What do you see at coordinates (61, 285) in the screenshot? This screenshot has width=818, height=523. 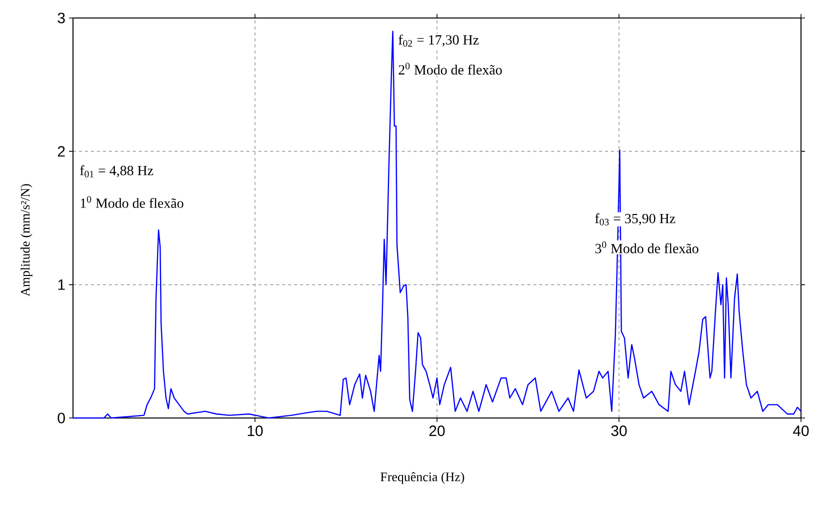 I see `y-tick-label: 1` at bounding box center [61, 285].